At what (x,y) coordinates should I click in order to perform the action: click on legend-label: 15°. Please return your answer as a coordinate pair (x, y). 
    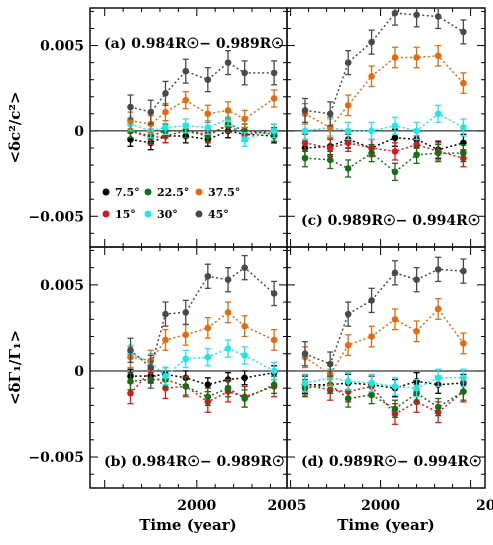
    Looking at the image, I should click on (125, 214).